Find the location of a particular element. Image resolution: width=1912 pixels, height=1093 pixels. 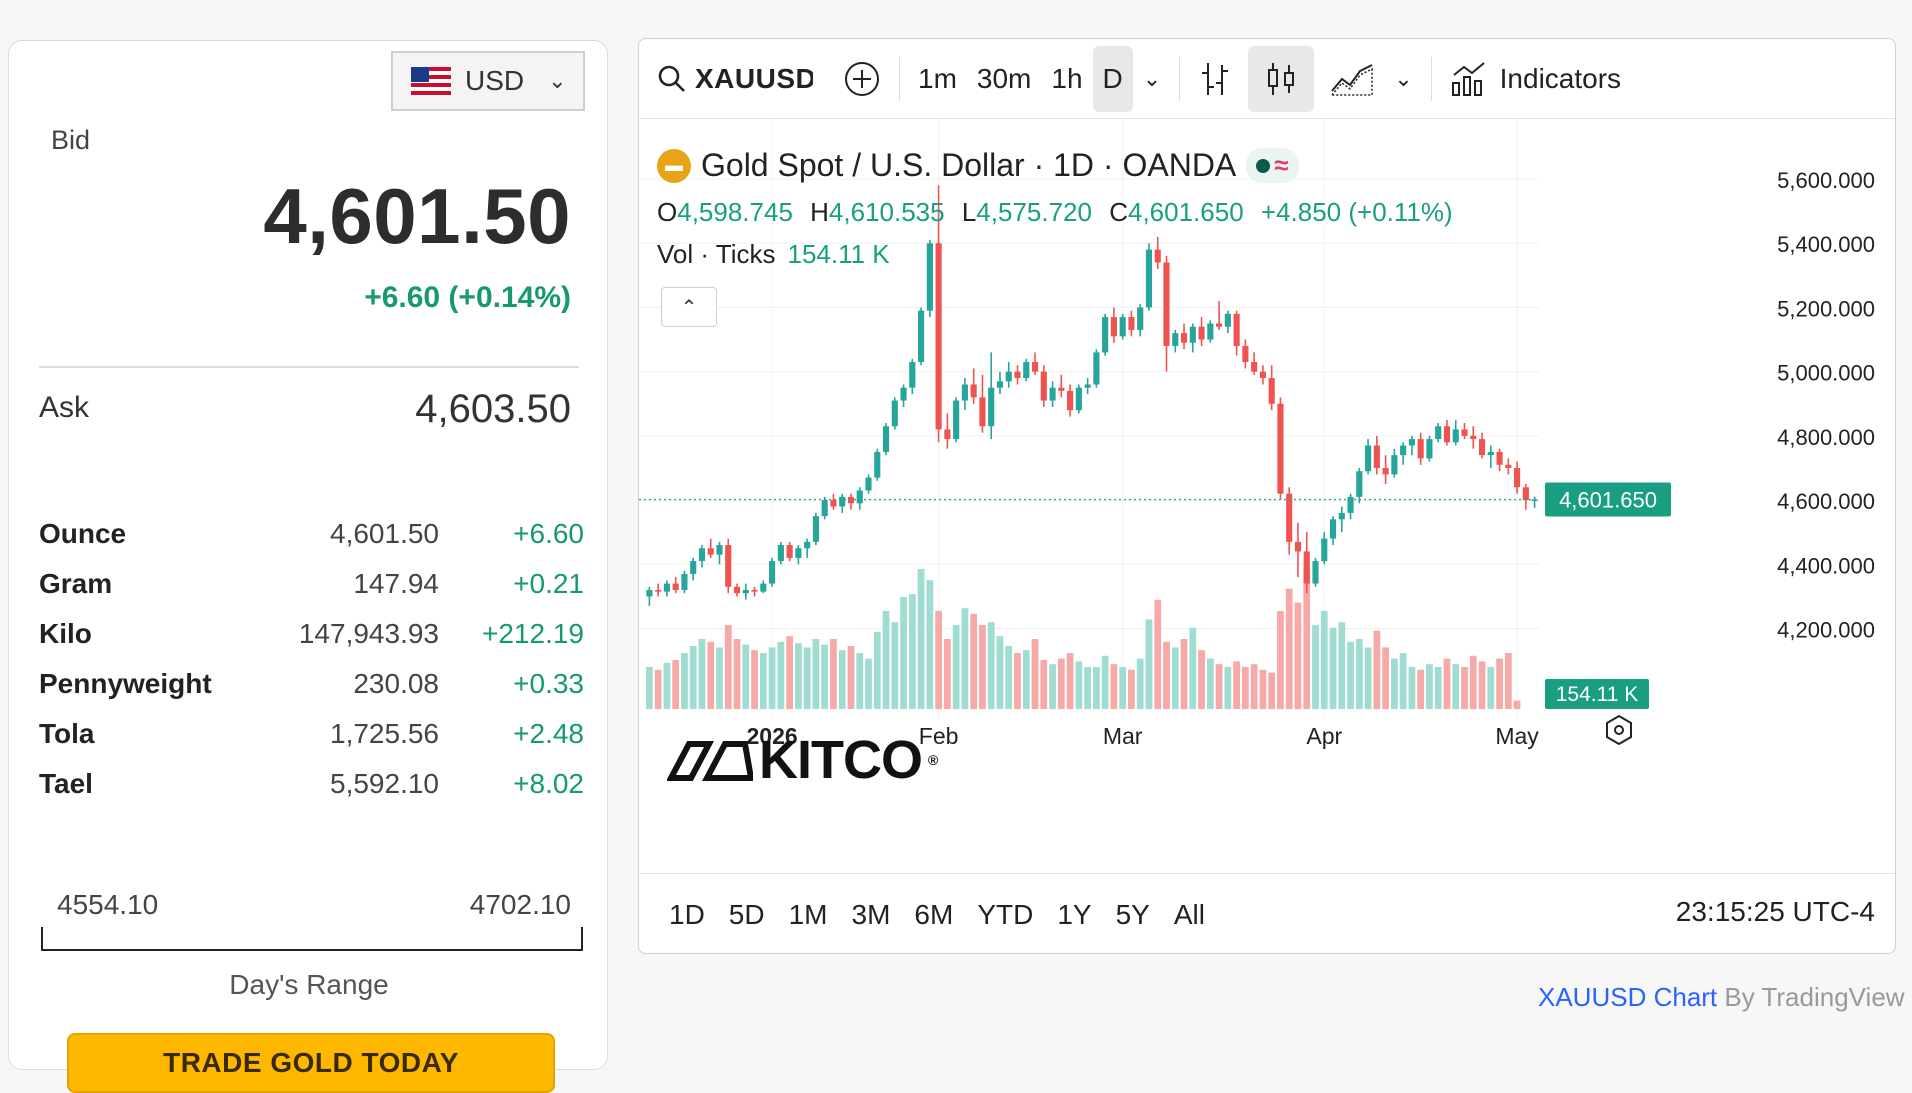

interval-1m: 1m is located at coordinates (937, 78).